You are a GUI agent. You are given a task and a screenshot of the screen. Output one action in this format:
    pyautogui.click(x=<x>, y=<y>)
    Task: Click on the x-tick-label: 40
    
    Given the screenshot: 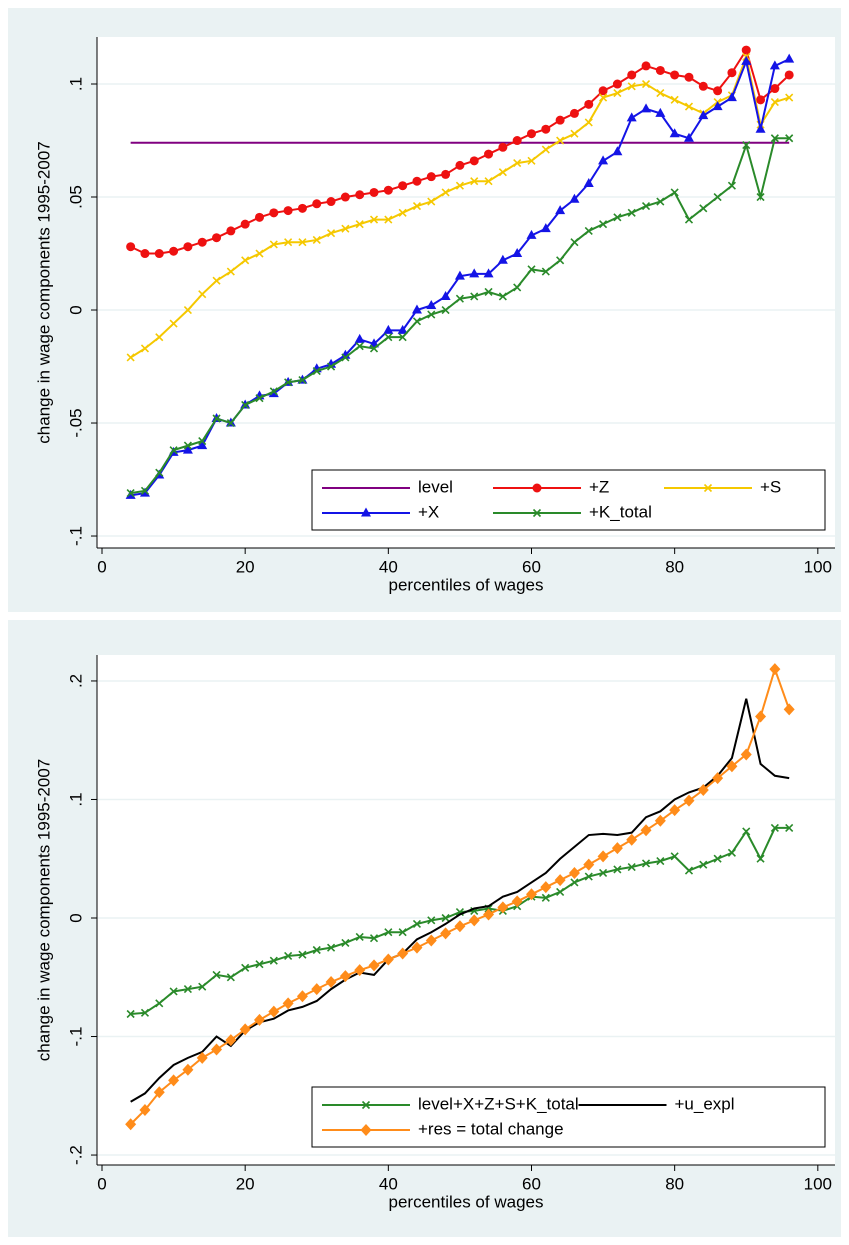 What is the action you would take?
    pyautogui.click(x=388, y=566)
    